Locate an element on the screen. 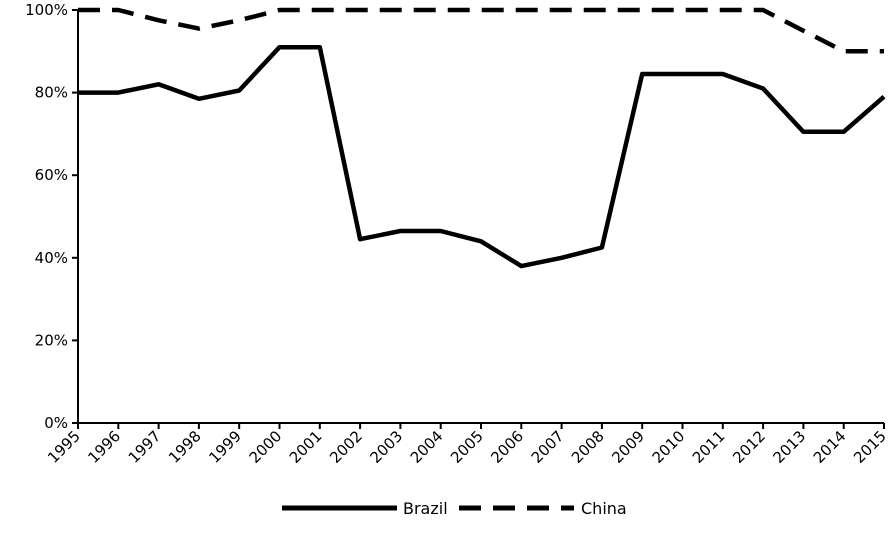  x-tick-label: 2005 is located at coordinates (467, 447).